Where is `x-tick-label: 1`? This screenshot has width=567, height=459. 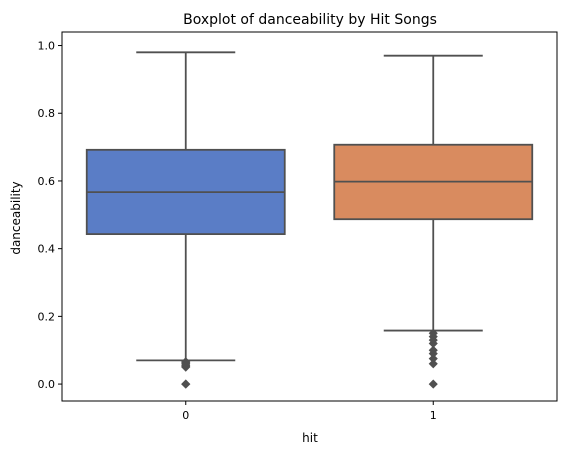 x-tick-label: 1 is located at coordinates (433, 415).